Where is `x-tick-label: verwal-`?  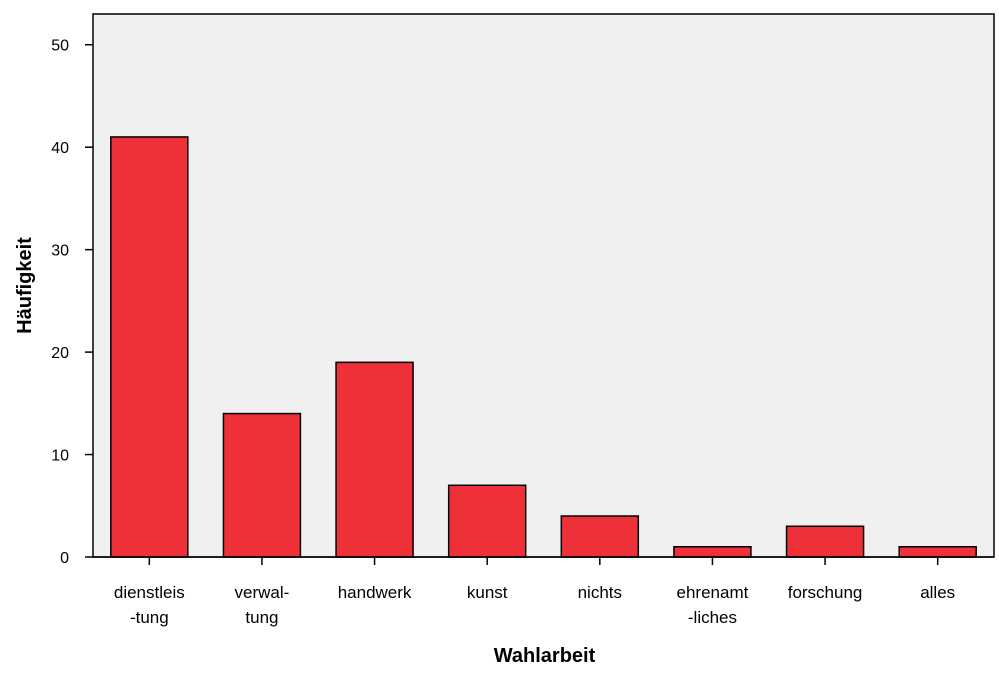 x-tick-label: verwal- is located at coordinates (262, 592).